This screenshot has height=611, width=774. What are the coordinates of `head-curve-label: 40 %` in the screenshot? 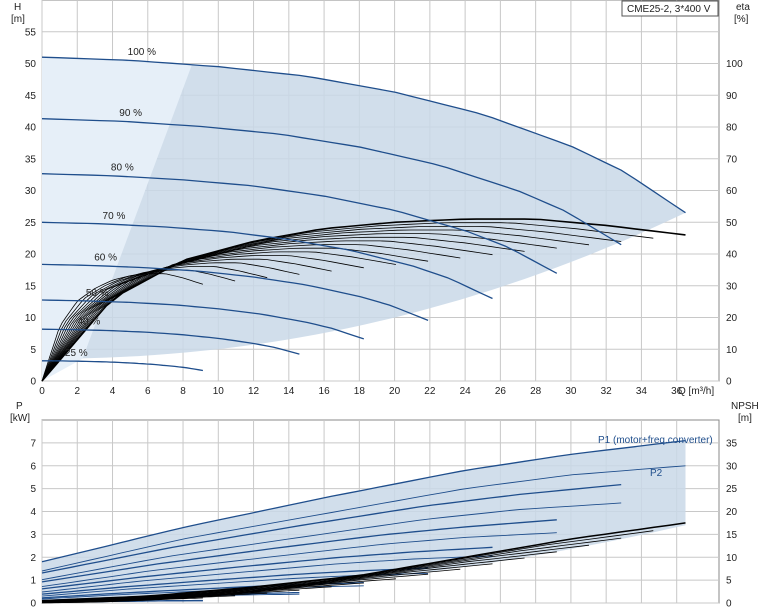 It's located at (88, 322).